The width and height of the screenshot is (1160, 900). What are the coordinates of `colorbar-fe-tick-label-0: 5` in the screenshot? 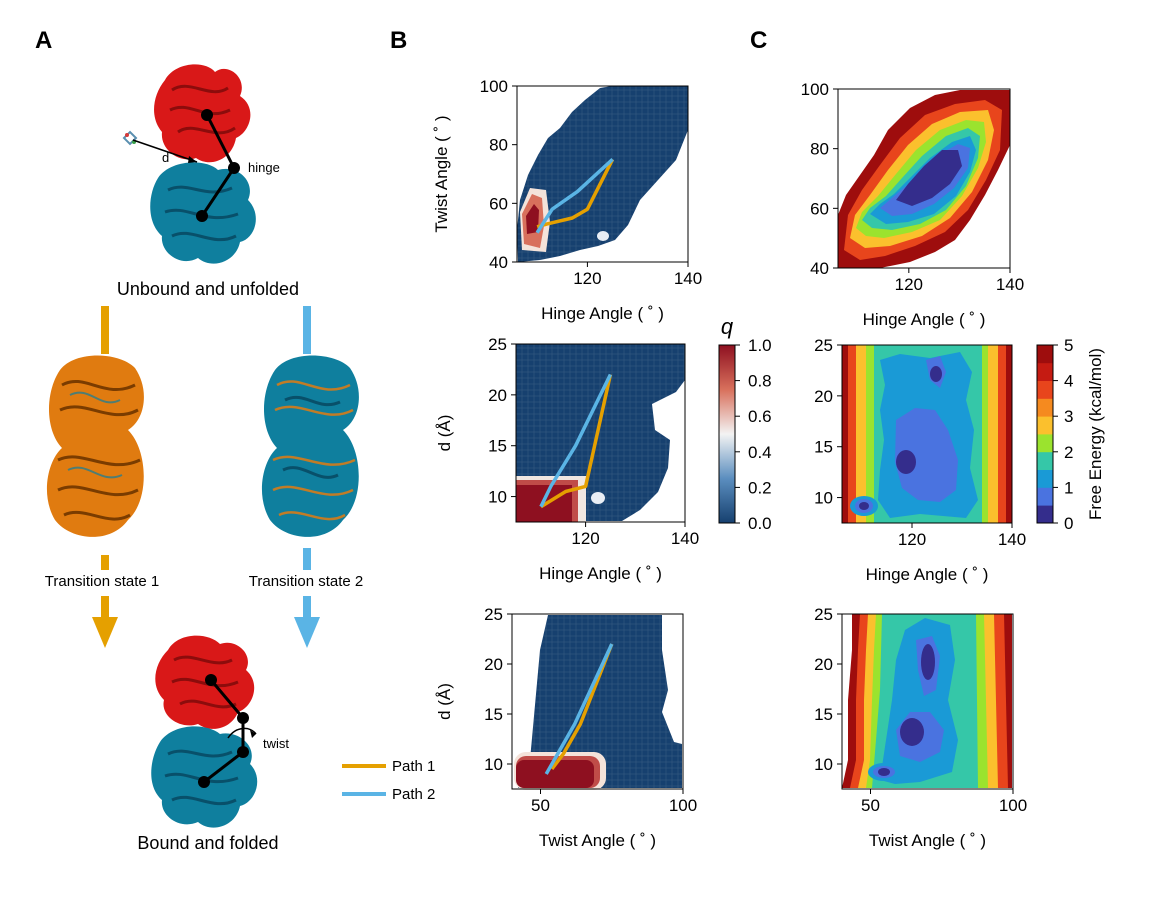 It's located at (1068, 345).